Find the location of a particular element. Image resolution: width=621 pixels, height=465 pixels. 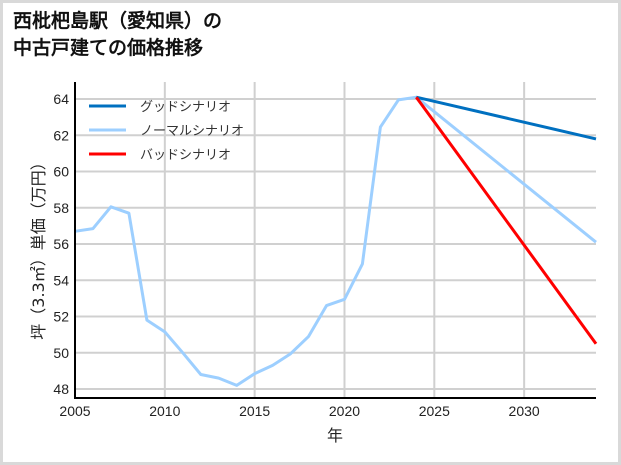

y-tick-label: 54 is located at coordinates (61, 280).